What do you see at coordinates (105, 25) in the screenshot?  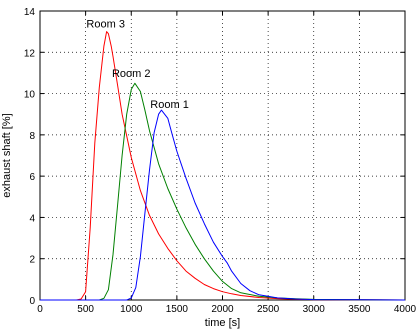 I see `annotation-room-3: Room 3` at bounding box center [105, 25].